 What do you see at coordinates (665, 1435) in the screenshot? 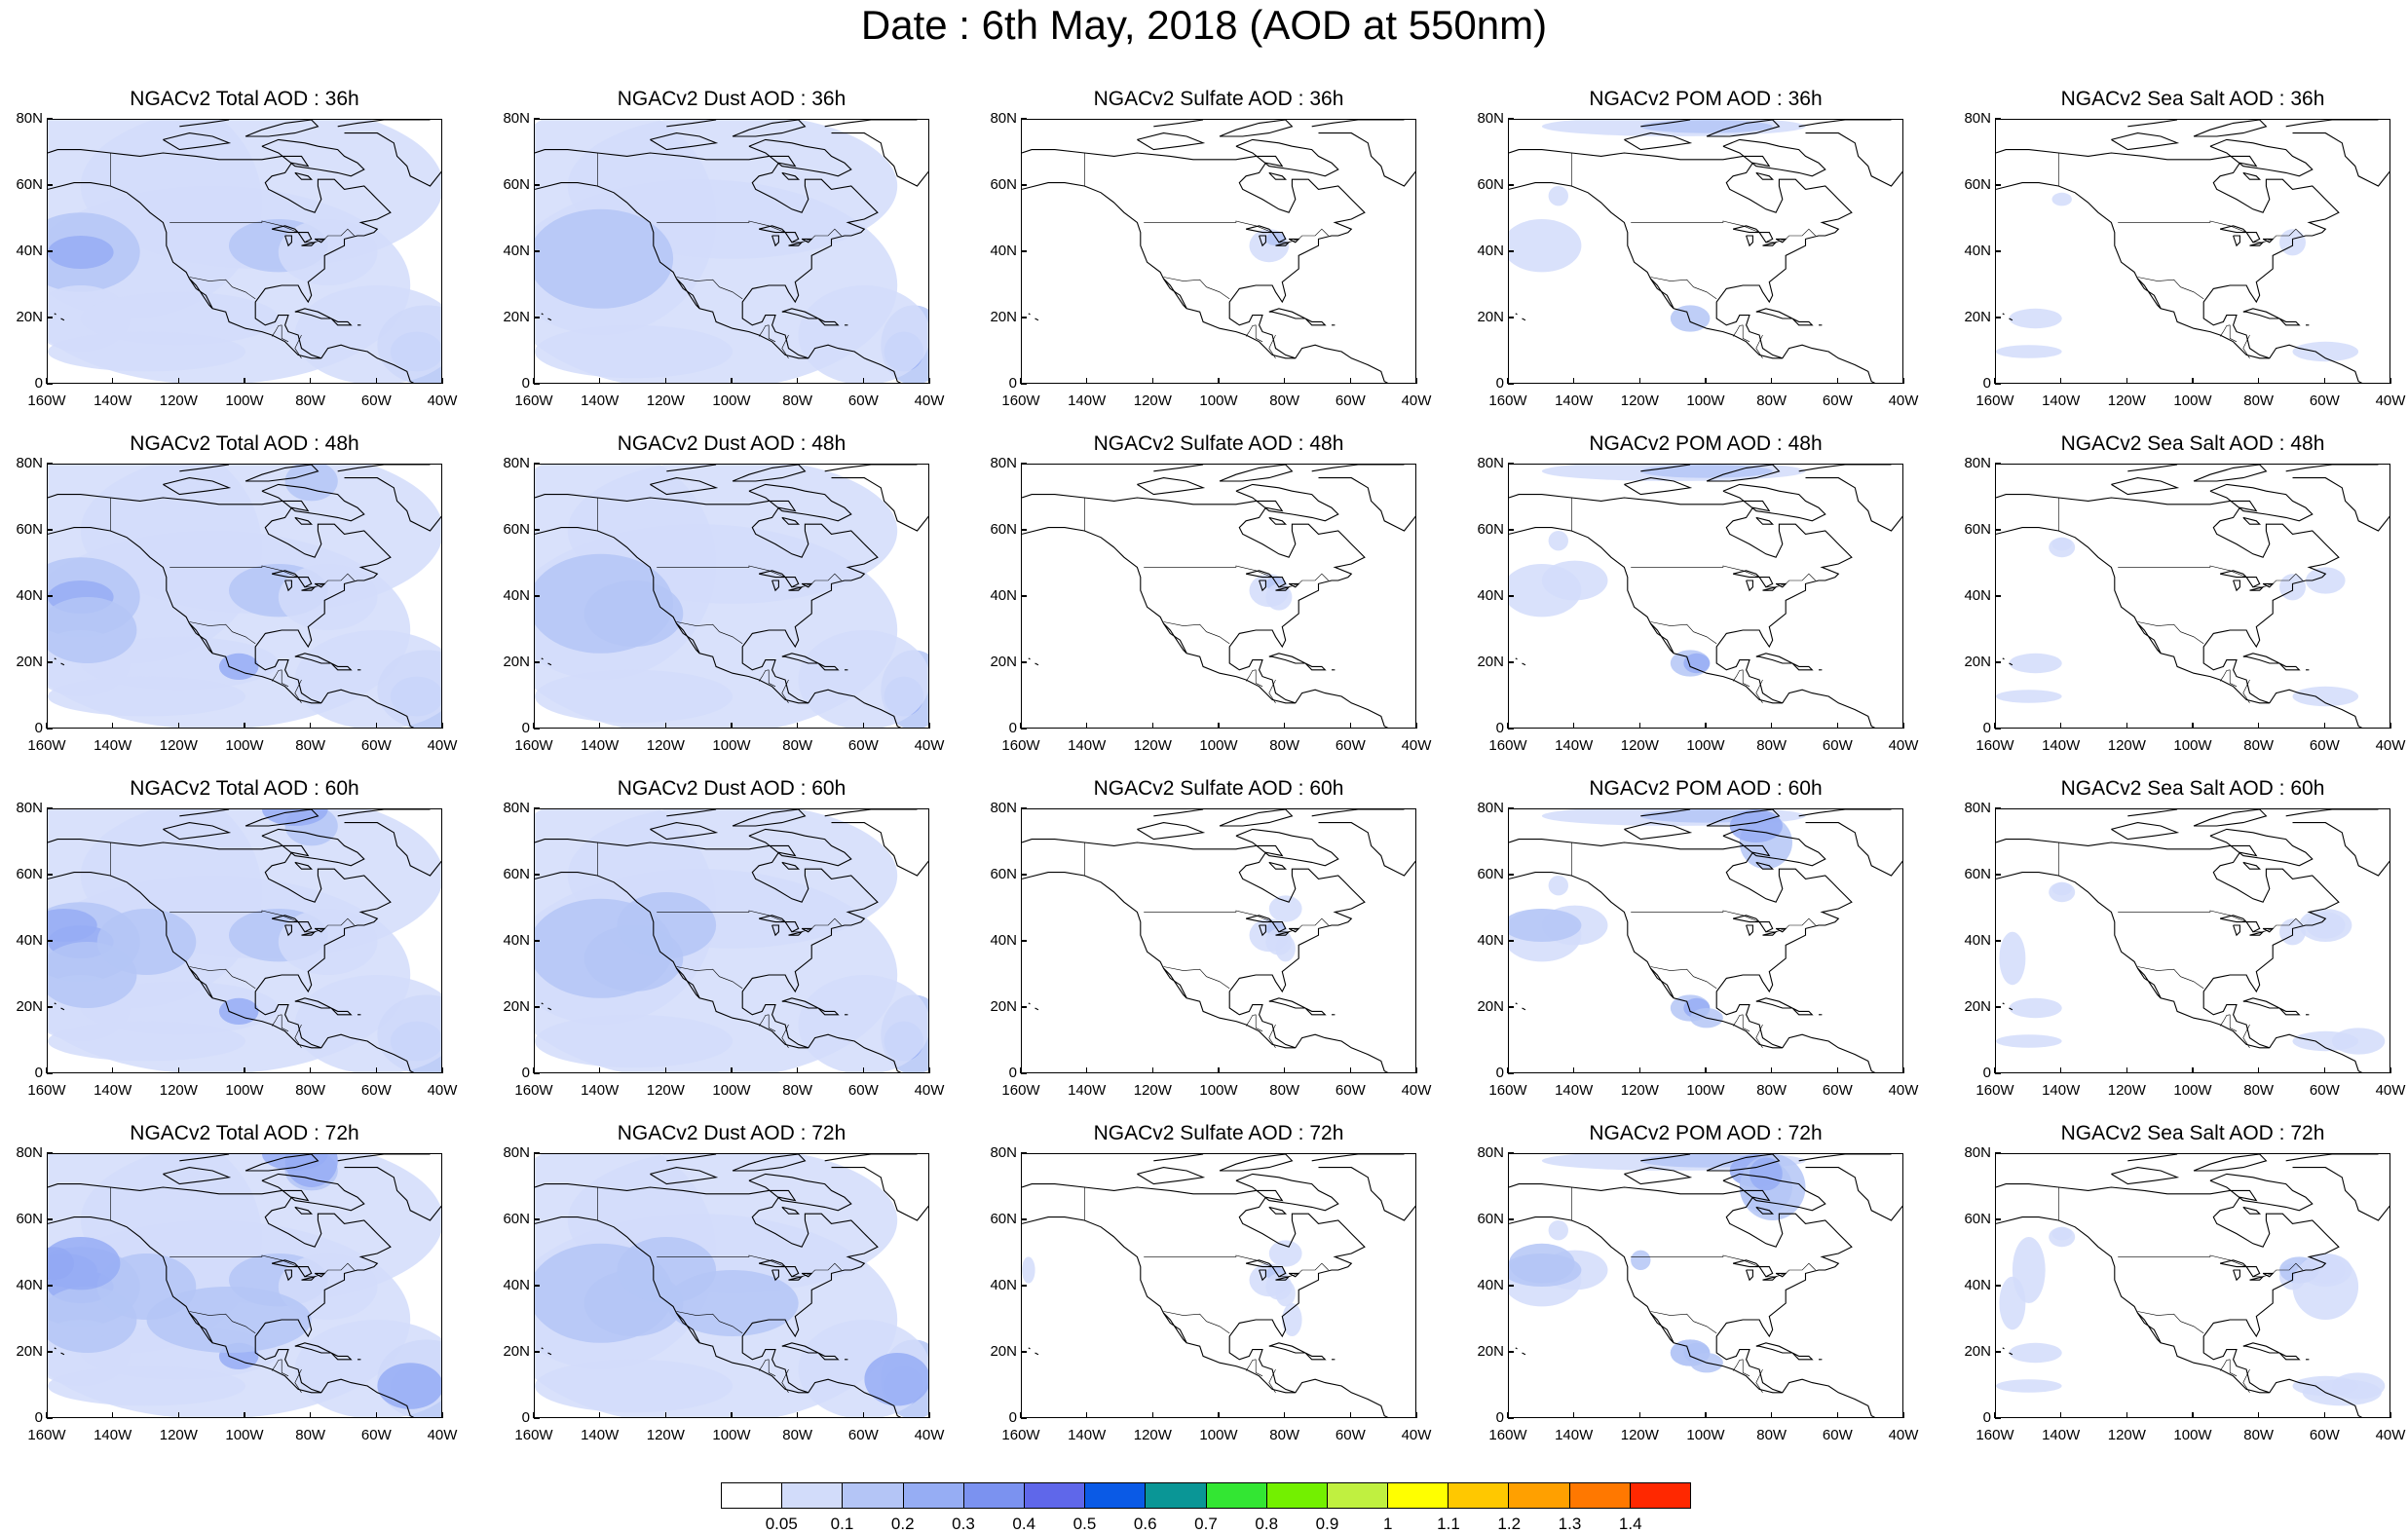
I see `lon-tick-label: 120W` at bounding box center [665, 1435].